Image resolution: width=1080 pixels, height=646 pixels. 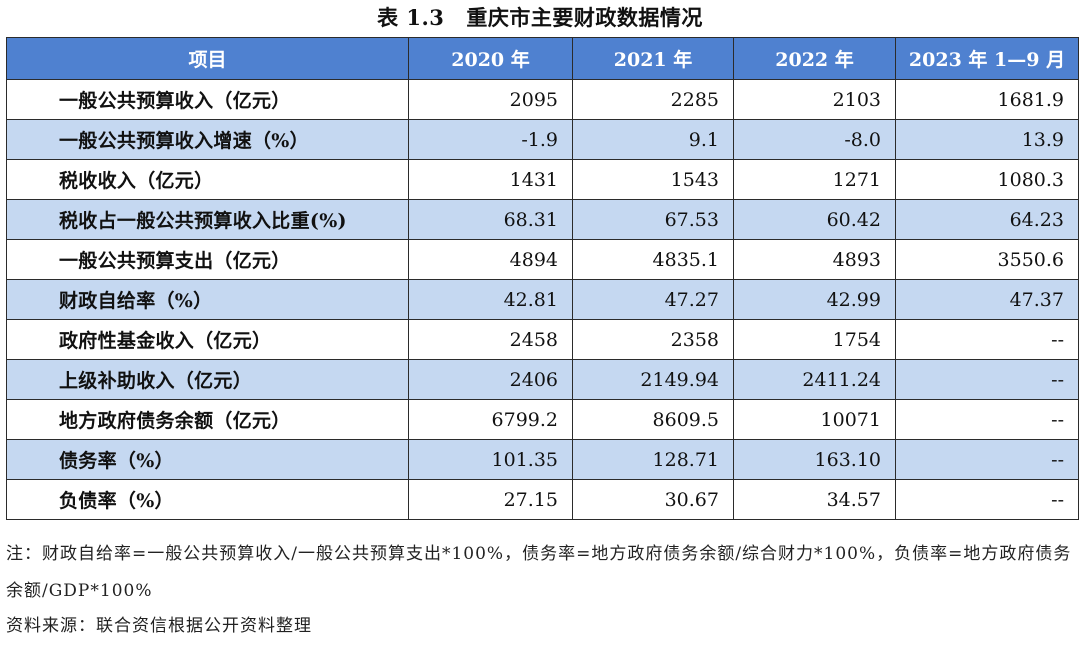 What do you see at coordinates (814, 259) in the screenshot?
I see `table-cell: 4893` at bounding box center [814, 259].